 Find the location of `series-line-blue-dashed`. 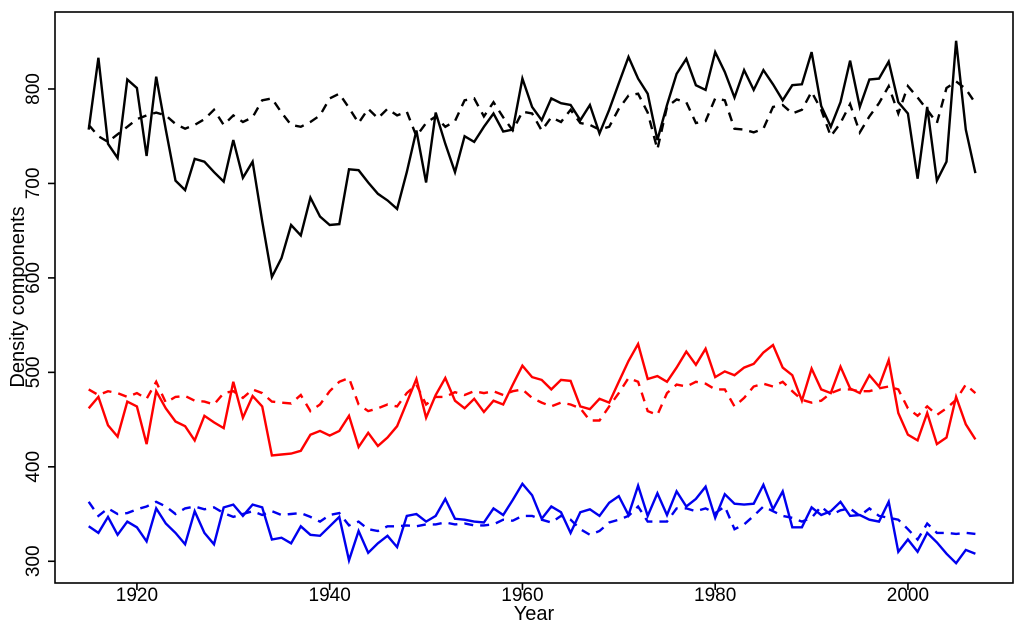

series-line-blue-dashed is located at coordinates (531, 521).